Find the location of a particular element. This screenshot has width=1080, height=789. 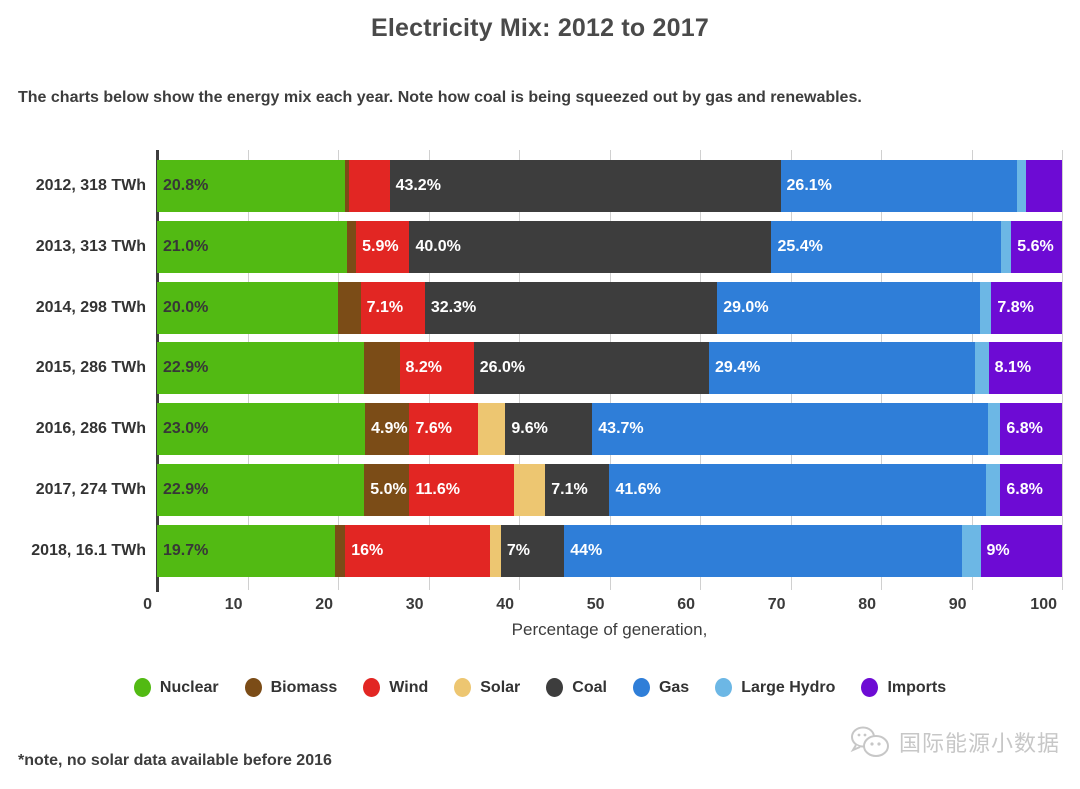

bar-row-2016: 23.0% 4.9% 7.6% 9.6% 43.7% 6.8% is located at coordinates (609, 429).